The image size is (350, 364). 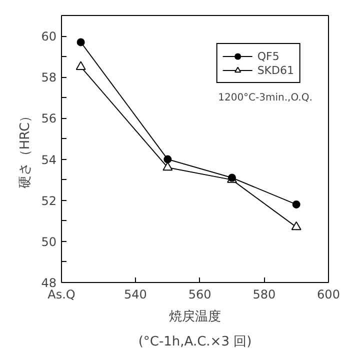 I want to click on y-tick-label: 50, so click(x=49, y=241).